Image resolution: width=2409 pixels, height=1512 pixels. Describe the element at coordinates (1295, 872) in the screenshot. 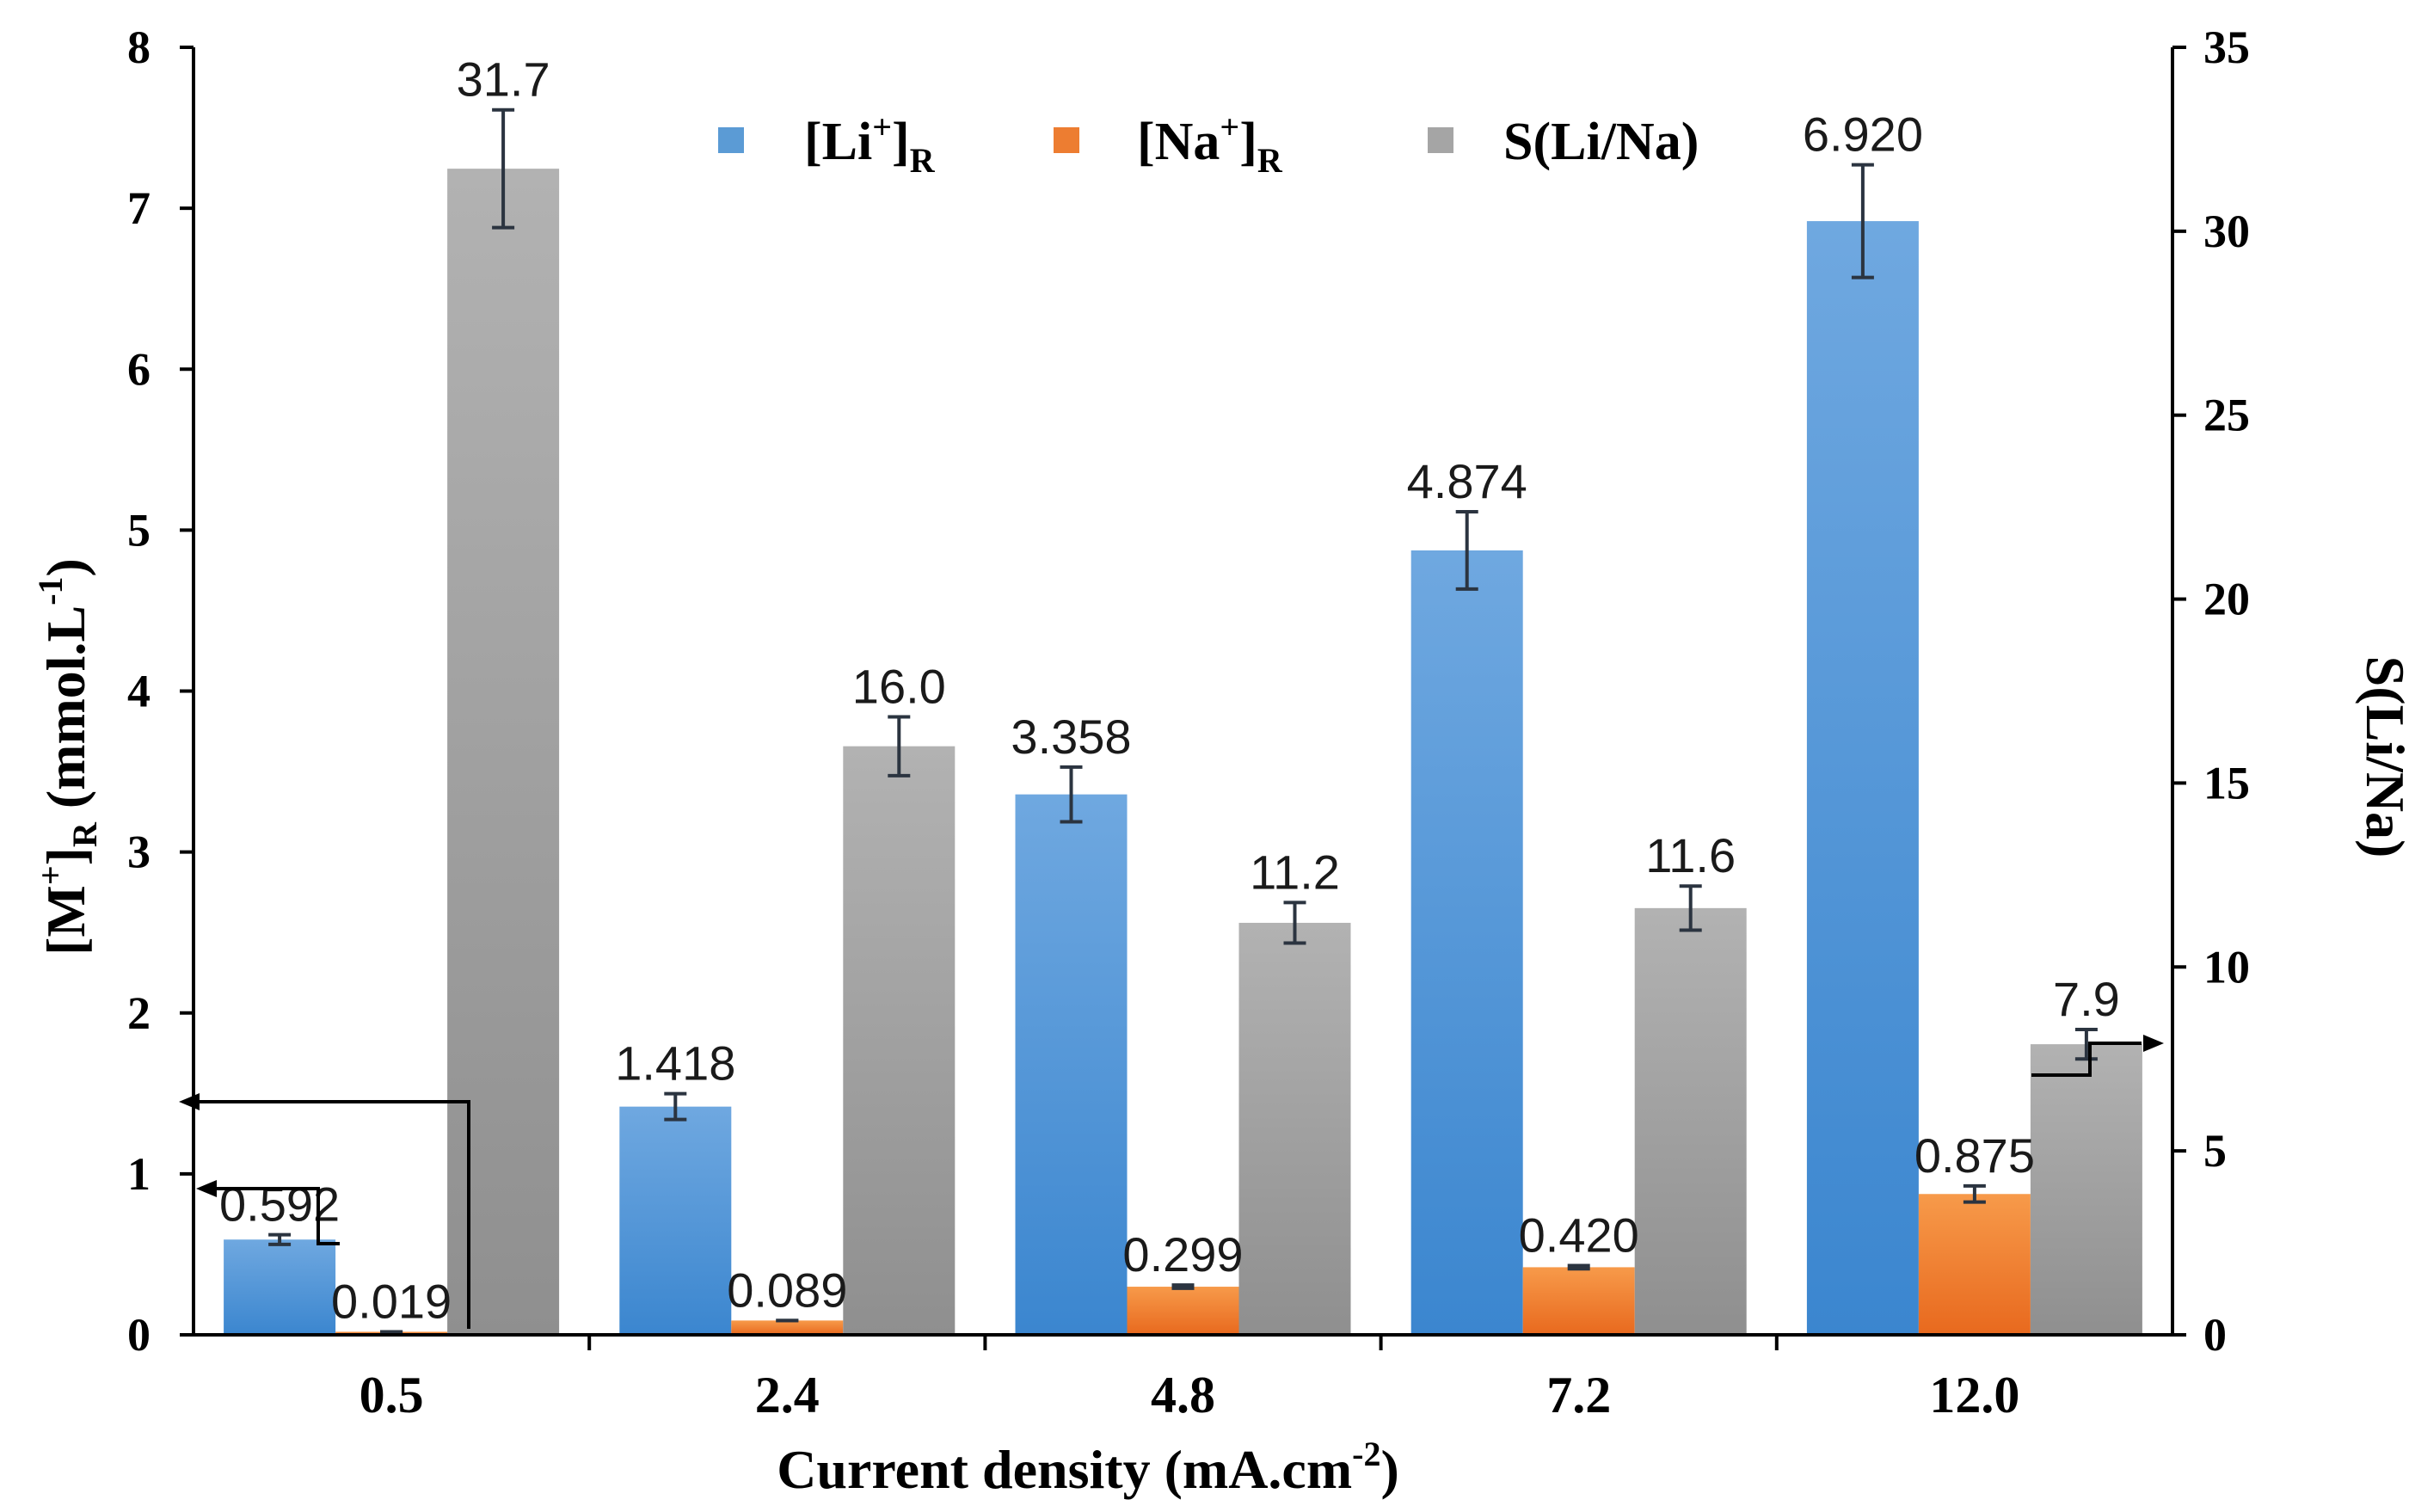

I see `data-label-slina-4.8: 11.2` at that location.